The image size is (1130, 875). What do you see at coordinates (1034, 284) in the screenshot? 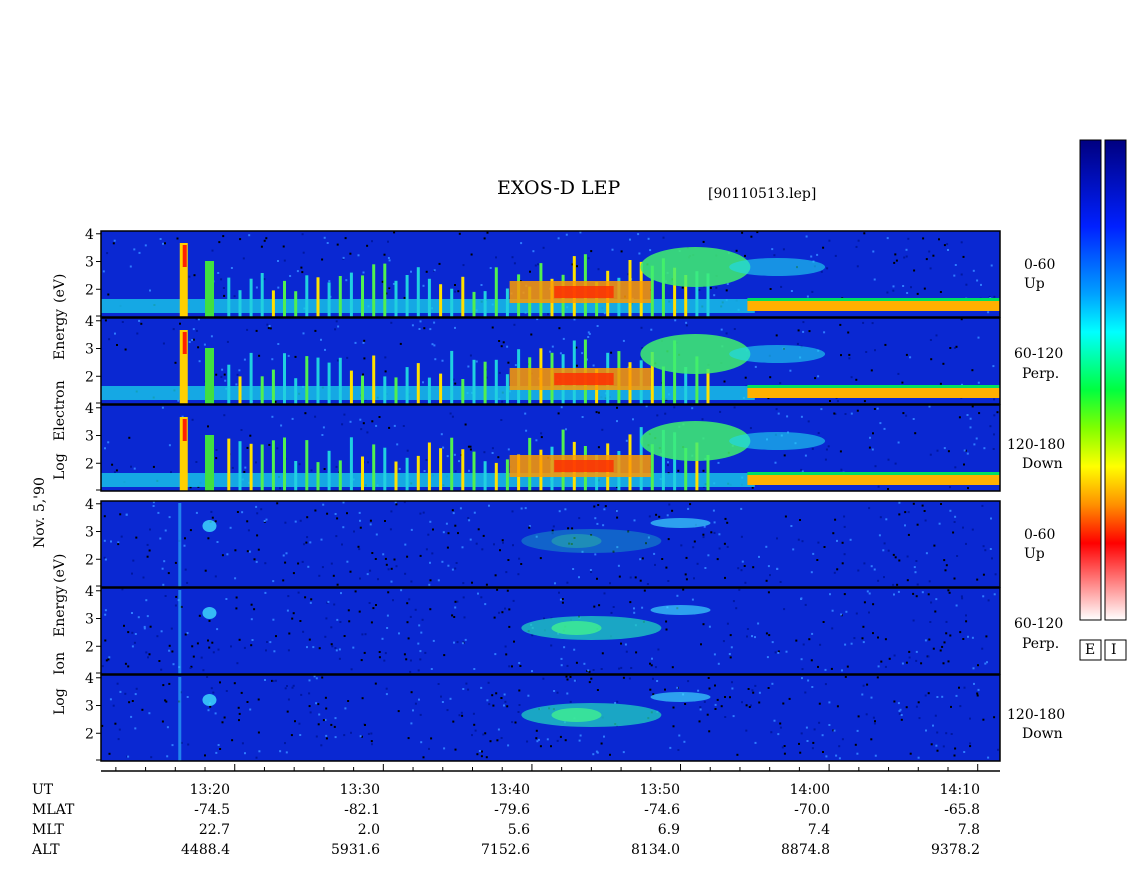
I see `panel-1-direction: Up` at bounding box center [1034, 284].